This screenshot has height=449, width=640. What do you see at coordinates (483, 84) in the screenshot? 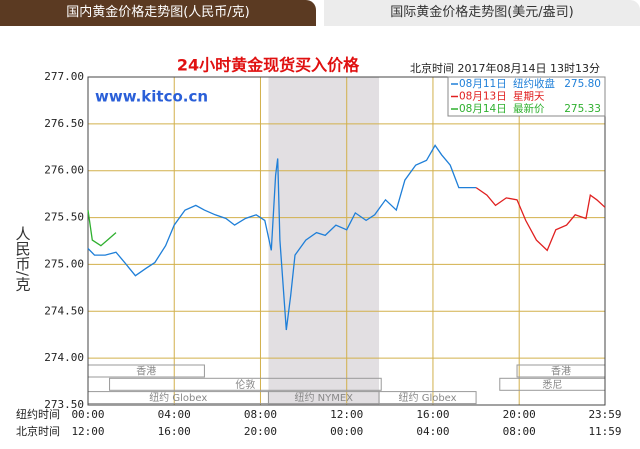
I see `legend-name: 08月11日` at bounding box center [483, 84].